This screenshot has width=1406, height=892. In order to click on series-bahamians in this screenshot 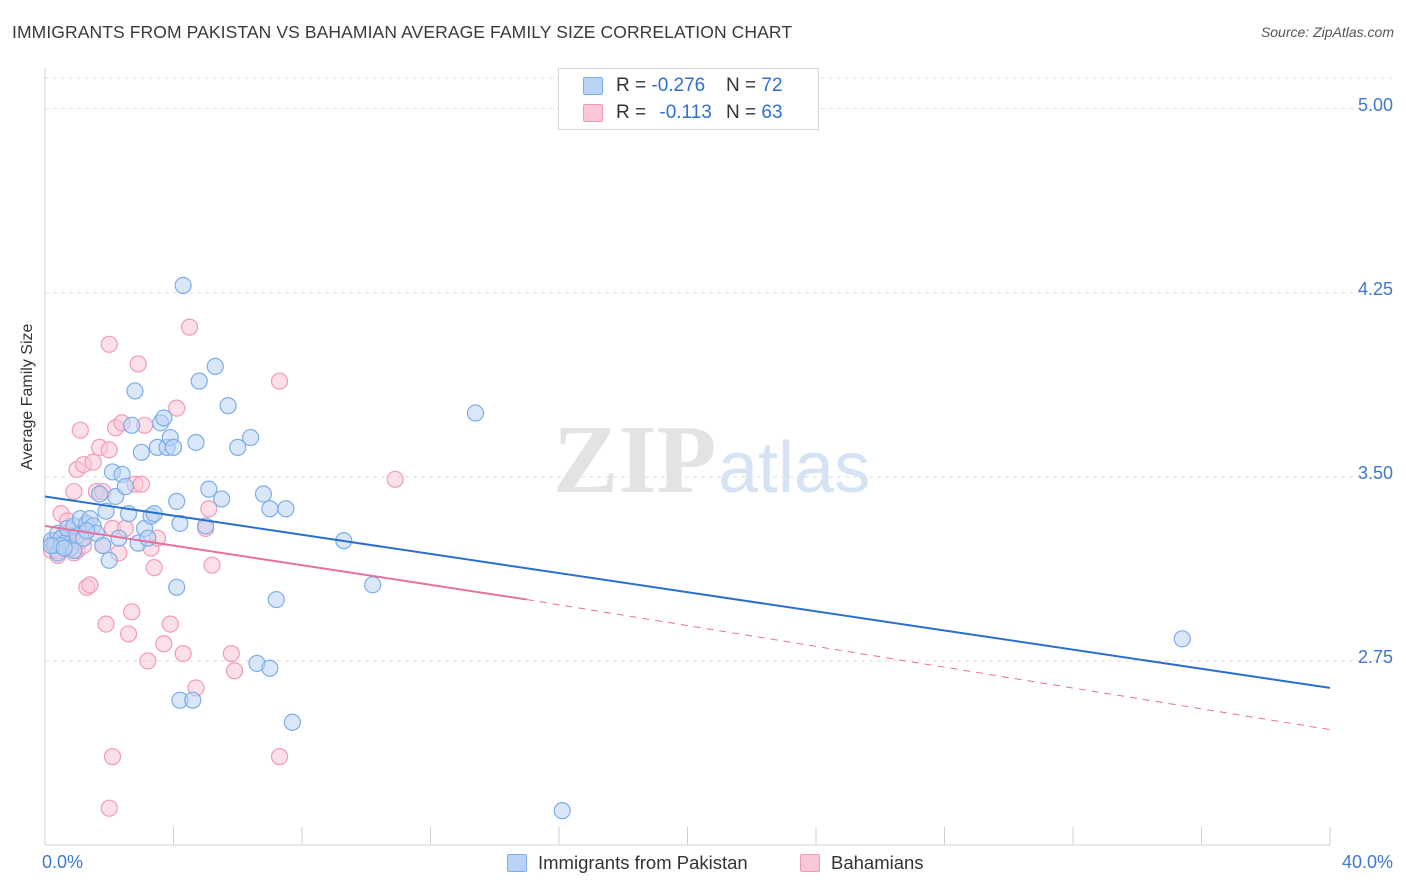, I will do `click(223, 567)`.